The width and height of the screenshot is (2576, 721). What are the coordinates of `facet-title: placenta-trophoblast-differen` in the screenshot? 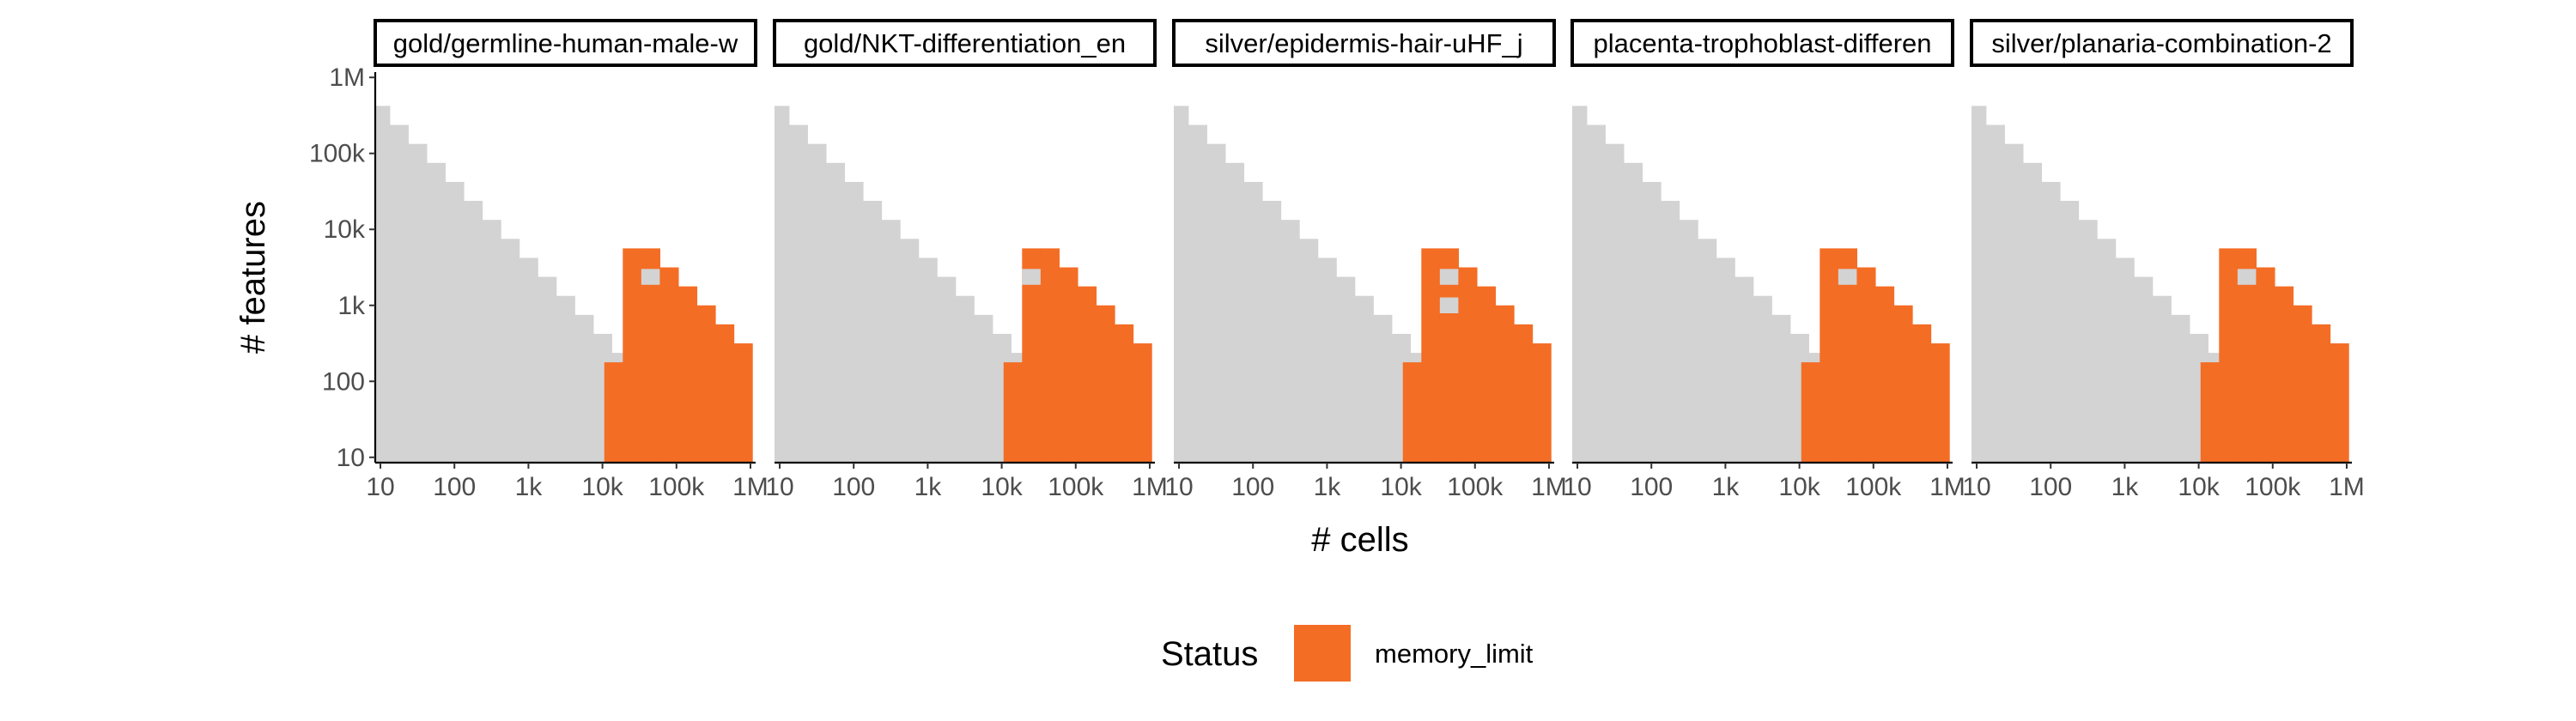 It's located at (1762, 43).